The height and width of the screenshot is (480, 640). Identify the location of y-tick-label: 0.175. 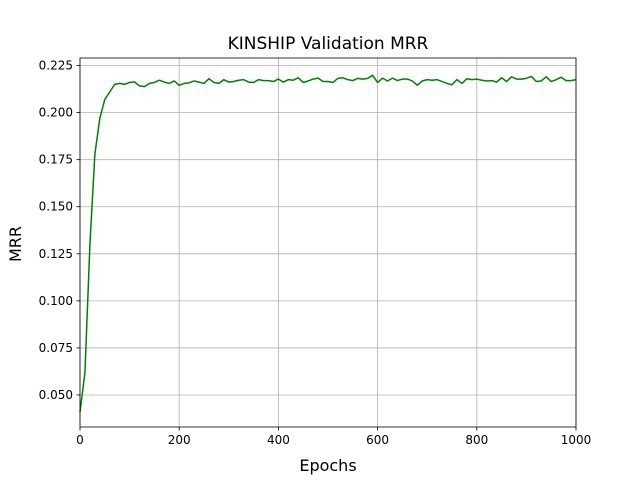
(56, 160).